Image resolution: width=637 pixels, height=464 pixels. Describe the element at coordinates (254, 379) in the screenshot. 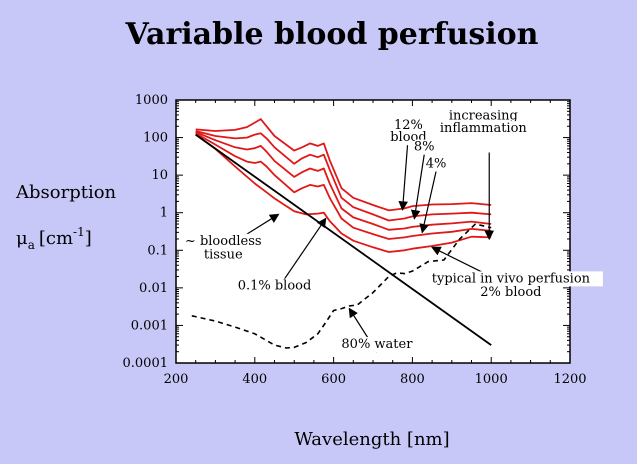

I see `x-tick-label: 400` at that location.